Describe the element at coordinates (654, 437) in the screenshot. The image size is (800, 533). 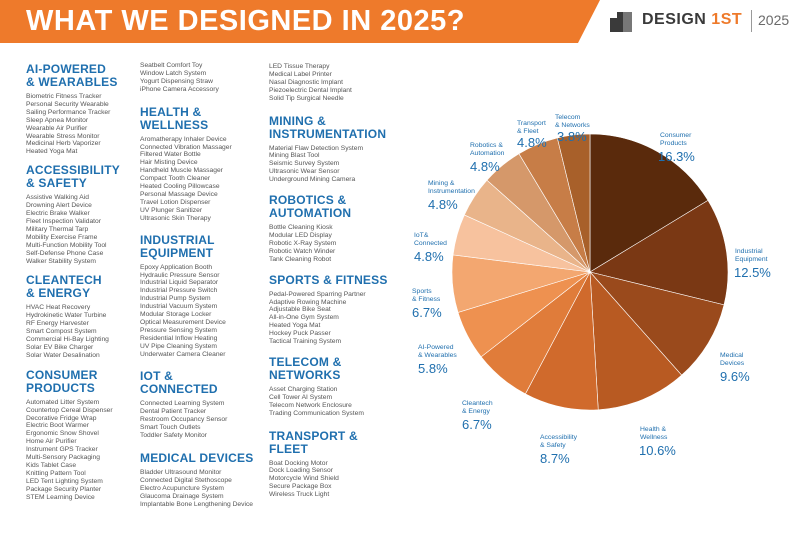
I see `slice-label-line: Wellness` at that location.